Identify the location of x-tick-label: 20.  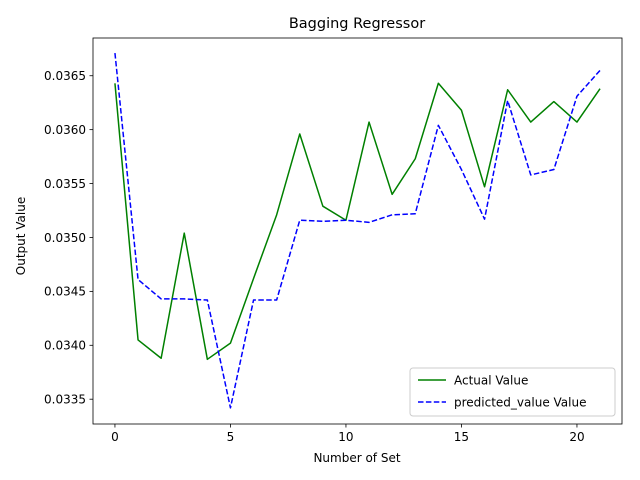
(576, 437).